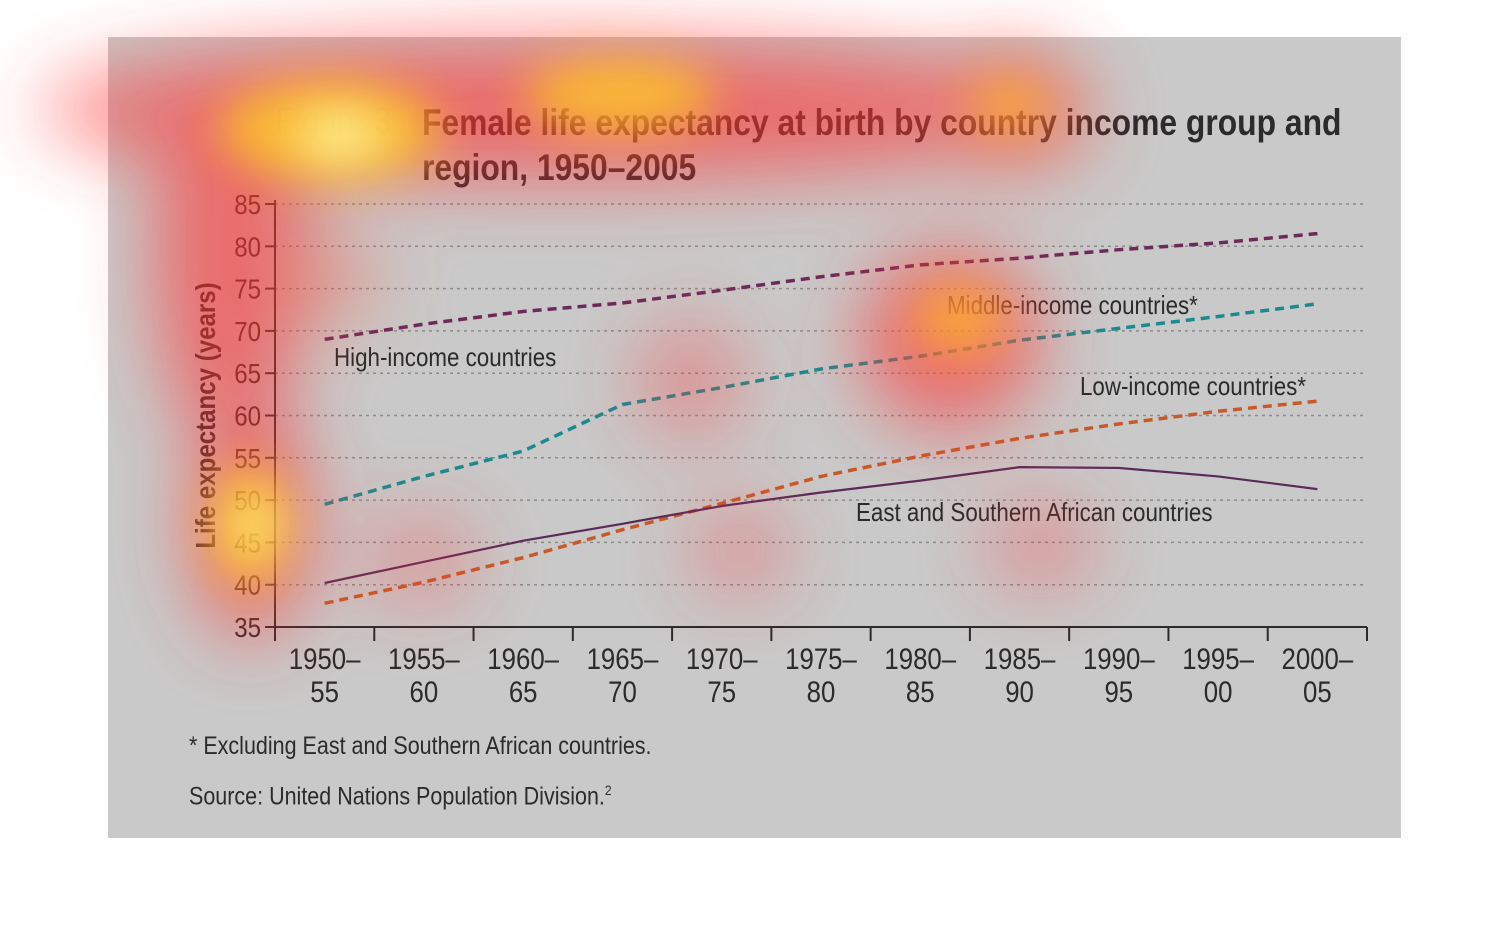 This screenshot has height=932, width=1510. What do you see at coordinates (247, 543) in the screenshot?
I see `y-tick-label: 45` at bounding box center [247, 543].